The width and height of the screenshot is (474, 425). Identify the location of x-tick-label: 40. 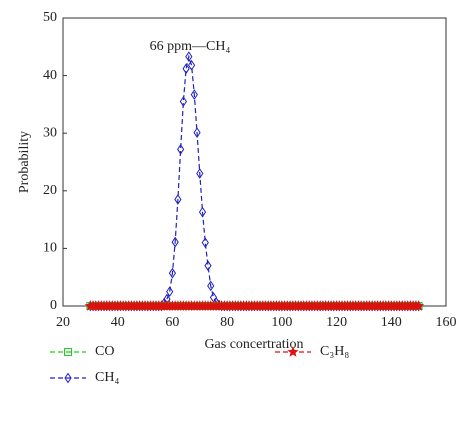
(118, 322).